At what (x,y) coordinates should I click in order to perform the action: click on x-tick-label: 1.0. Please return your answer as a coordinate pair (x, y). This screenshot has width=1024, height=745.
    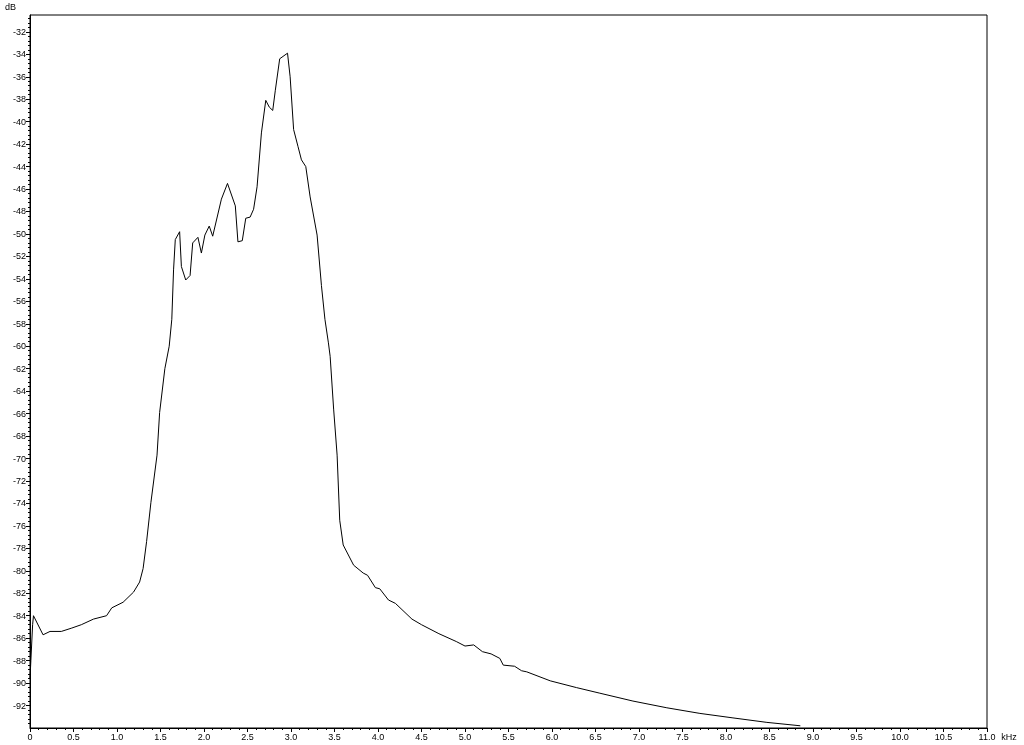
    Looking at the image, I should click on (117, 736).